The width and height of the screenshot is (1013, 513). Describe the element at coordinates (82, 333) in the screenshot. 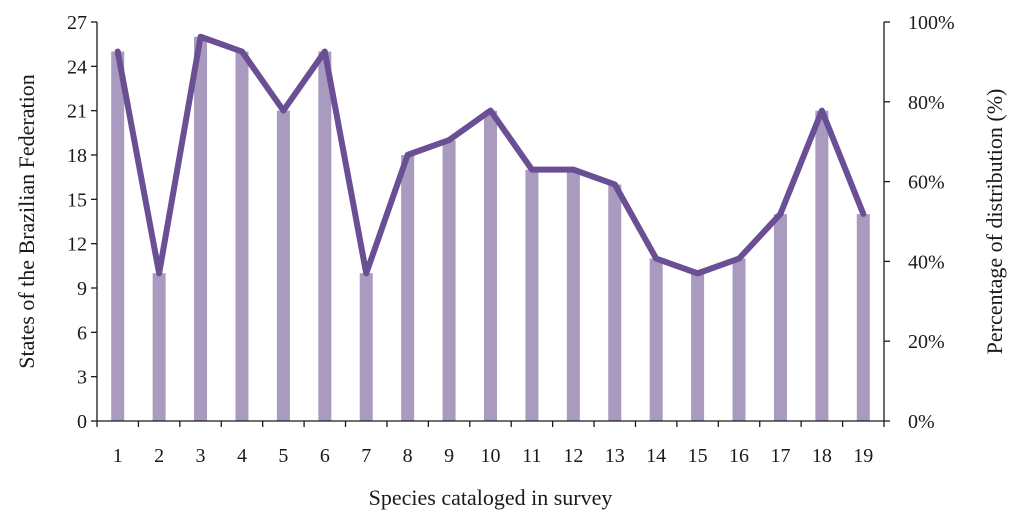

I see `y-tick-label: 6` at that location.